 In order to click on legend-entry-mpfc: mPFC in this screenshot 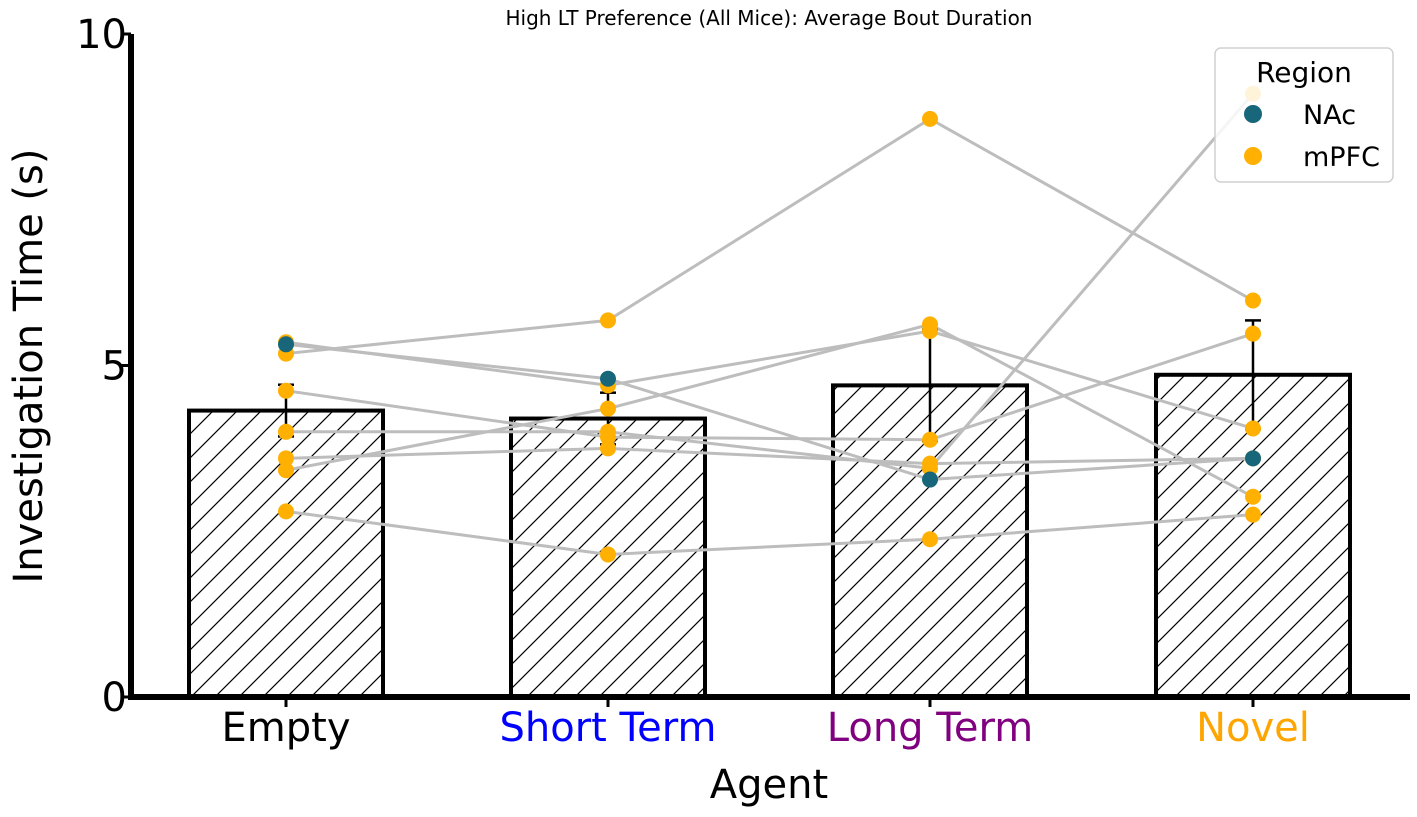, I will do `click(1312, 157)`.